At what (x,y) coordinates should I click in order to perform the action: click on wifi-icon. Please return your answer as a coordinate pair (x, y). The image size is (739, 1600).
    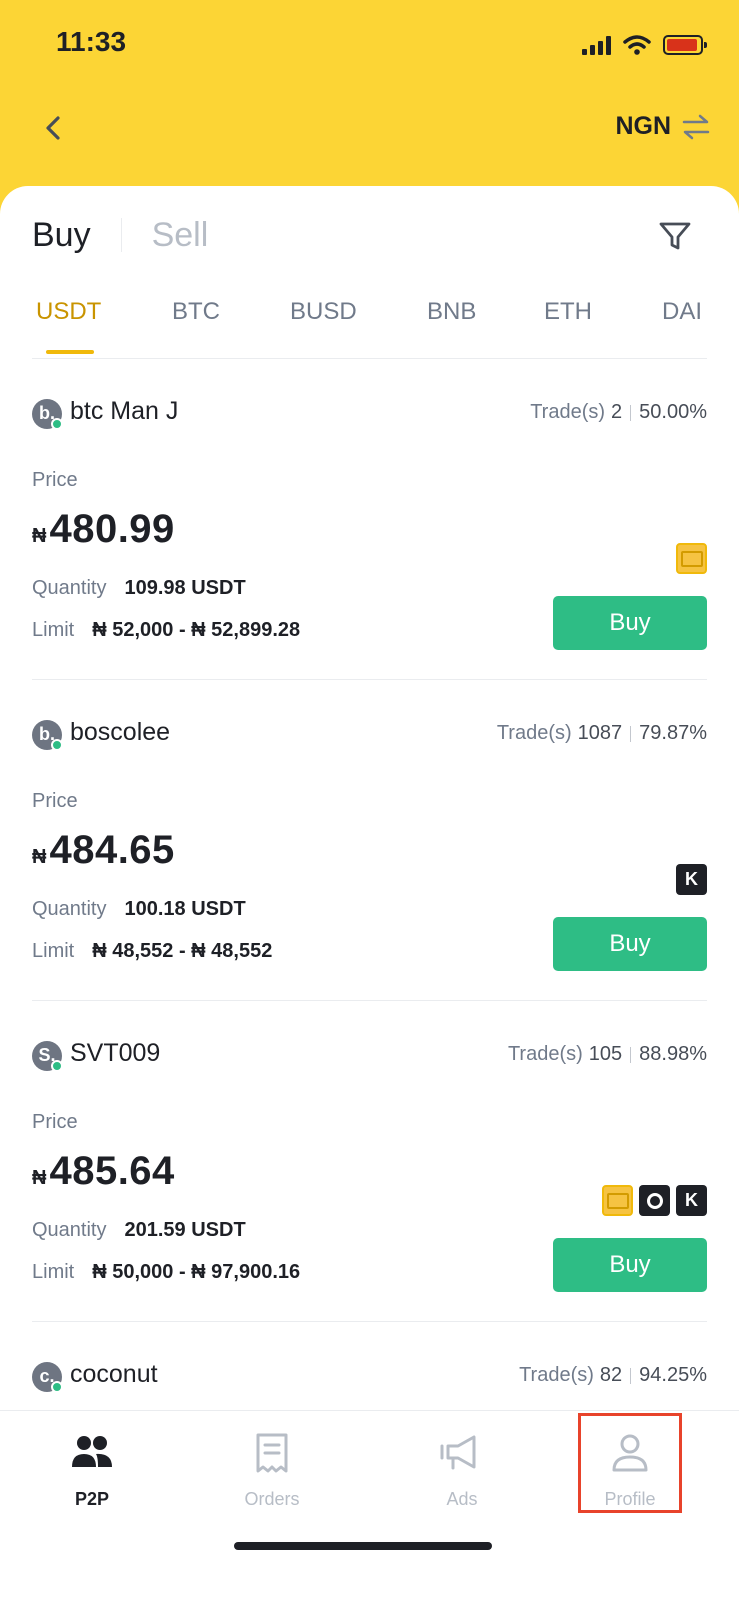
    Looking at the image, I should click on (637, 45).